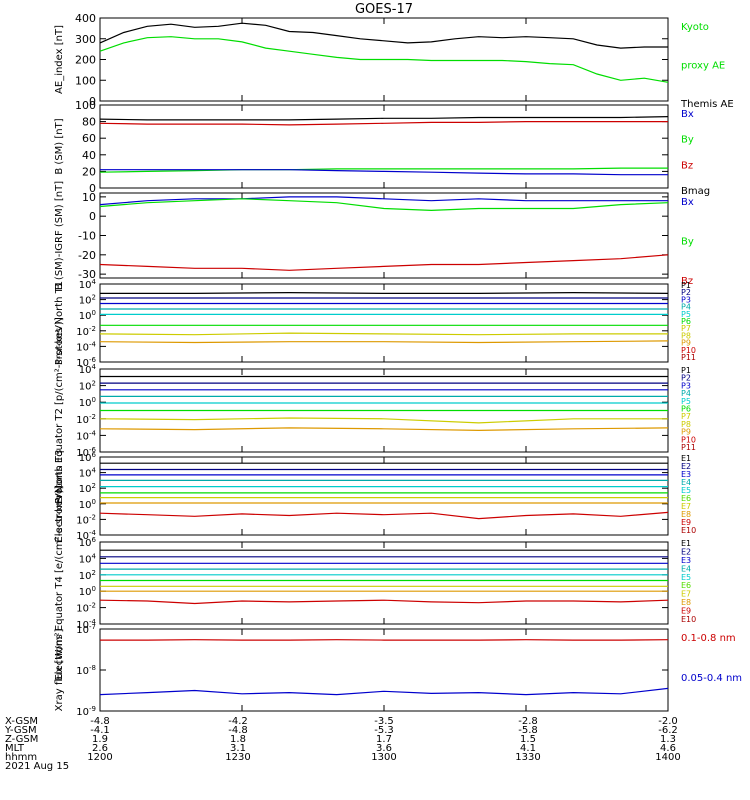 The width and height of the screenshot is (750, 800). Describe the element at coordinates (688, 530) in the screenshot. I see `legend-label: E10` at that location.